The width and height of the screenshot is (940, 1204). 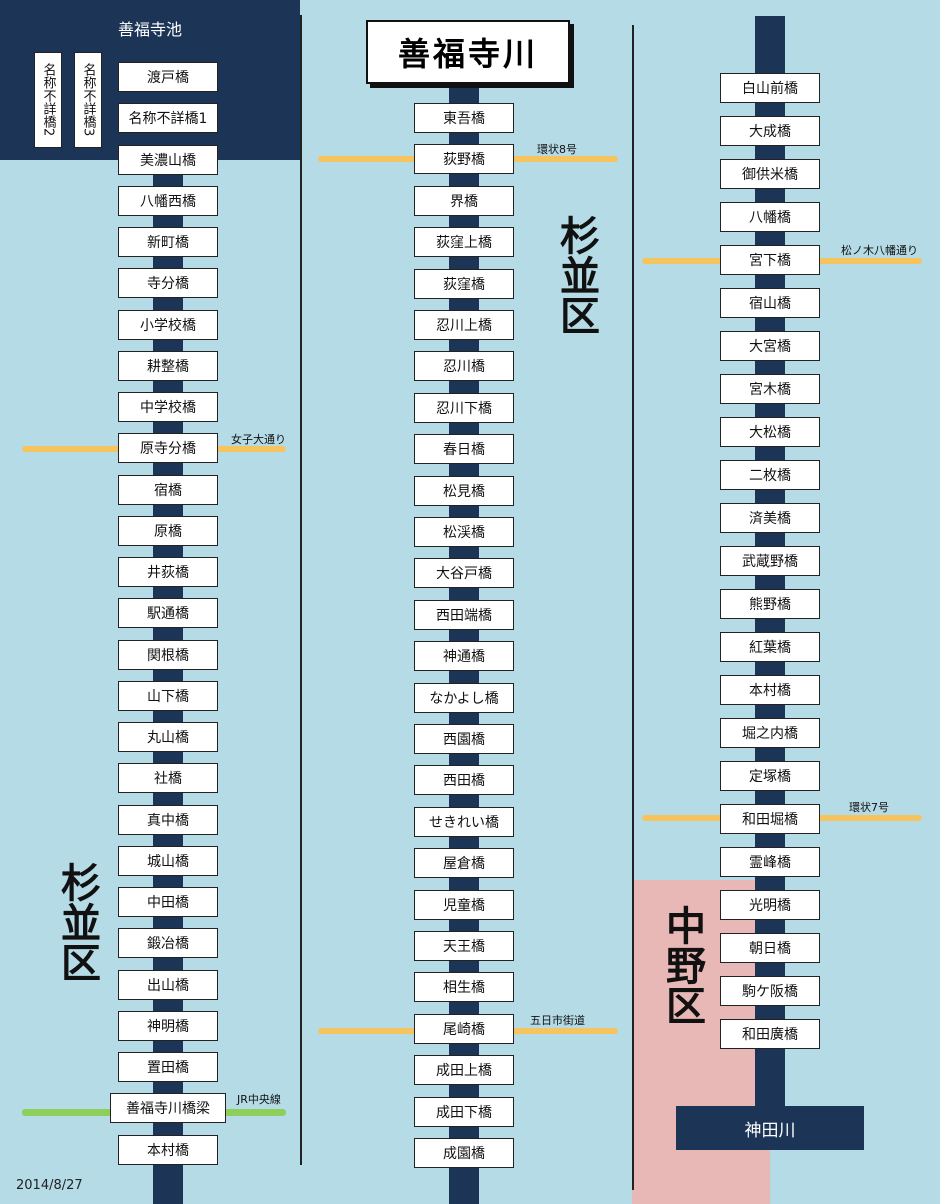 What do you see at coordinates (770, 303) in the screenshot?
I see `bridge-right: 宿山橋` at bounding box center [770, 303].